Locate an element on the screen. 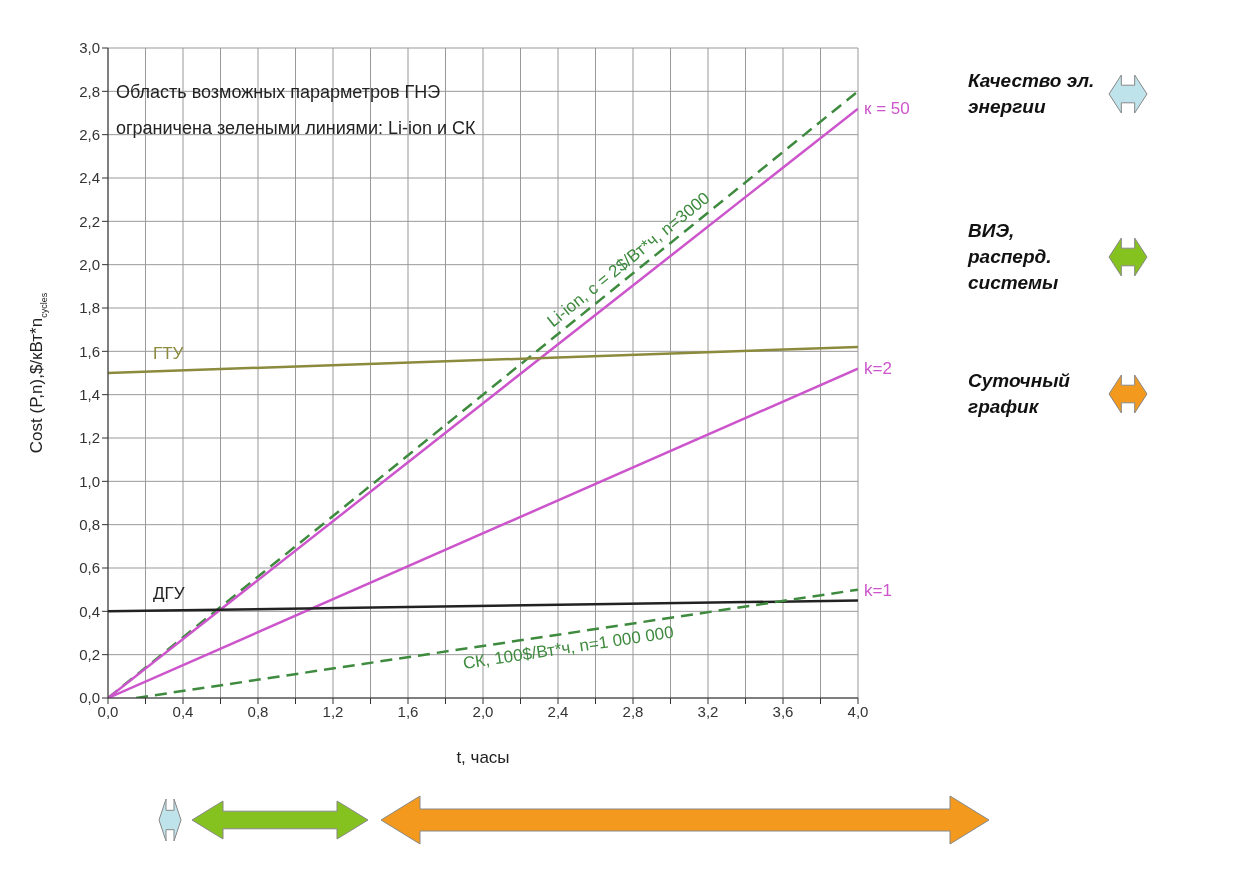 Image resolution: width=1237 pixels, height=893 pixels. x-tick-label: 2,0 is located at coordinates (483, 711).